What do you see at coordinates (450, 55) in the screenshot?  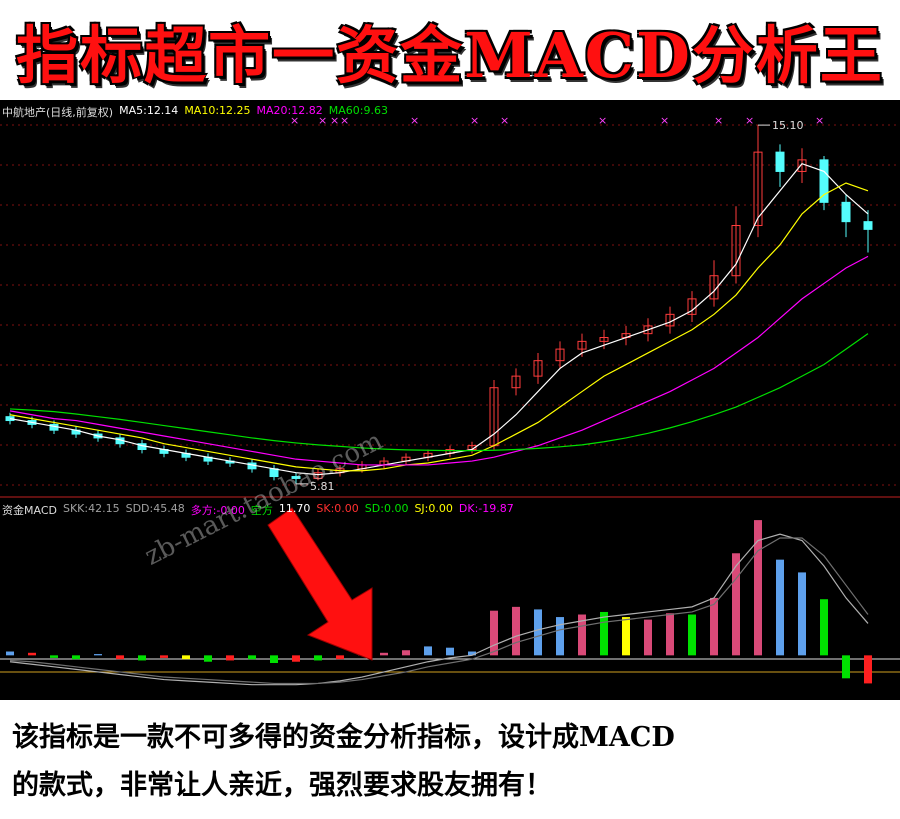 I see `banner-title: 指标超市一资金MACD分析王` at bounding box center [450, 55].